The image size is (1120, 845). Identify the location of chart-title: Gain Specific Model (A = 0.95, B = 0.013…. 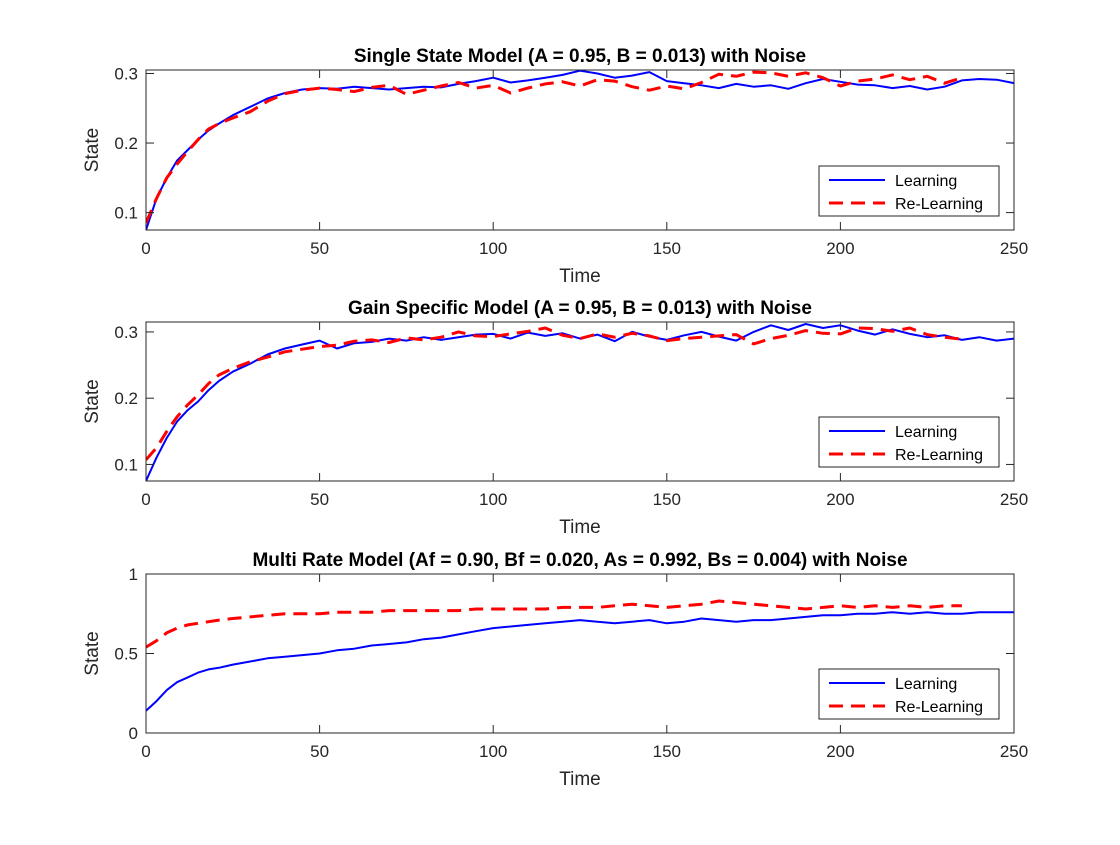
(580, 308).